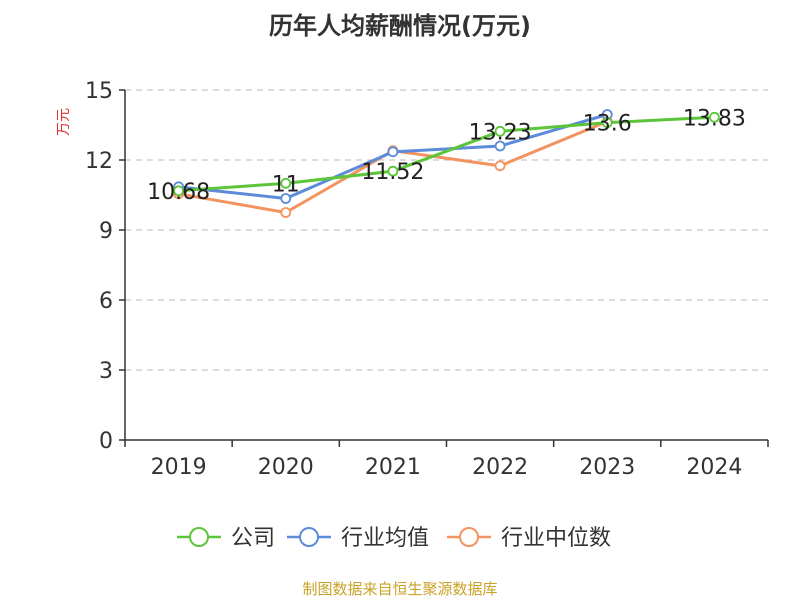 This screenshot has width=800, height=600. What do you see at coordinates (99, 91) in the screenshot?
I see `y-tick-label: 15` at bounding box center [99, 91].